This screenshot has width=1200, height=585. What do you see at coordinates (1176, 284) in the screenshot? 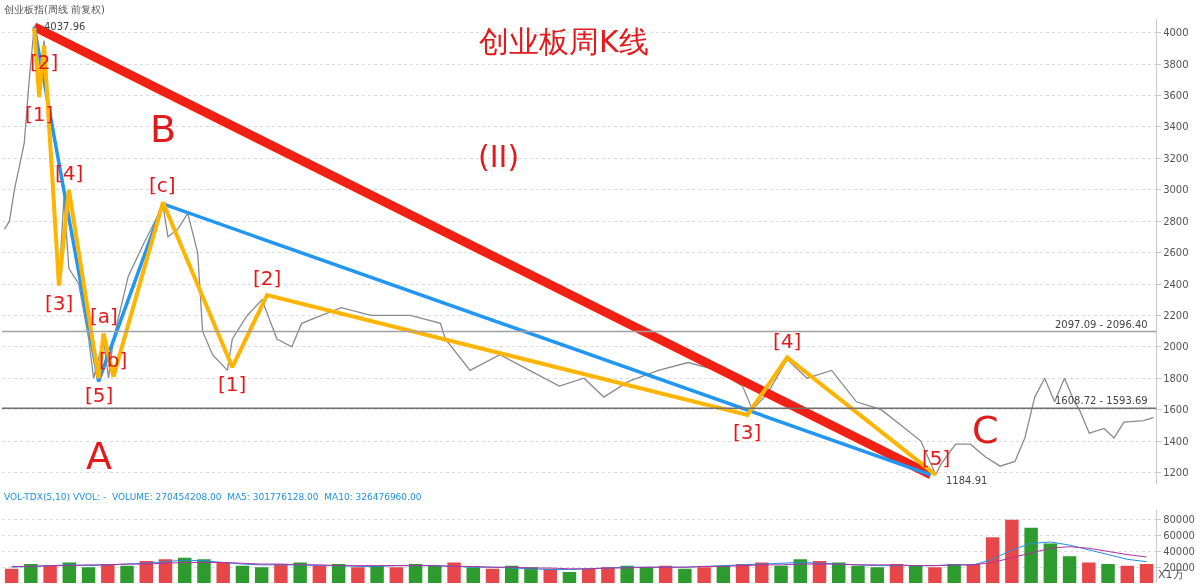
I see `y-tick-label: 2400` at bounding box center [1176, 284].